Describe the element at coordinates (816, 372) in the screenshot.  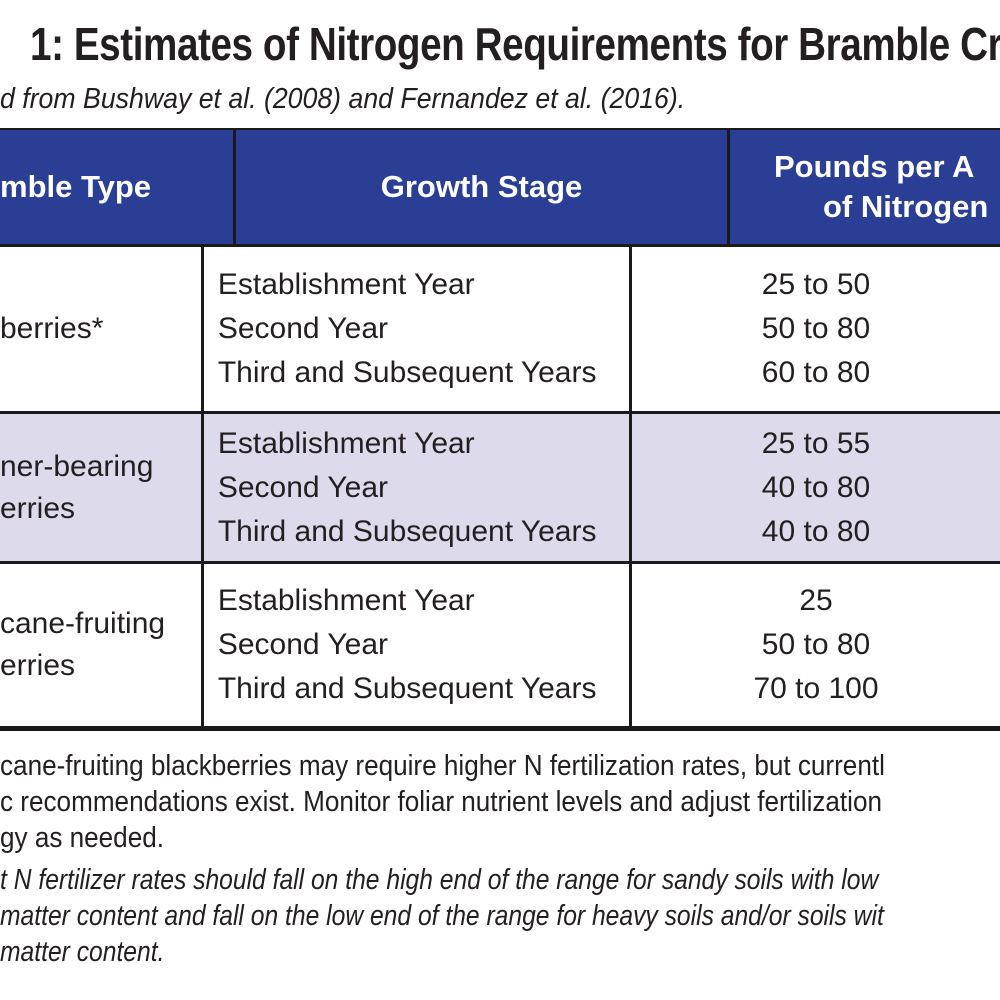
I see `nitrogen-value: 60 to 80` at that location.